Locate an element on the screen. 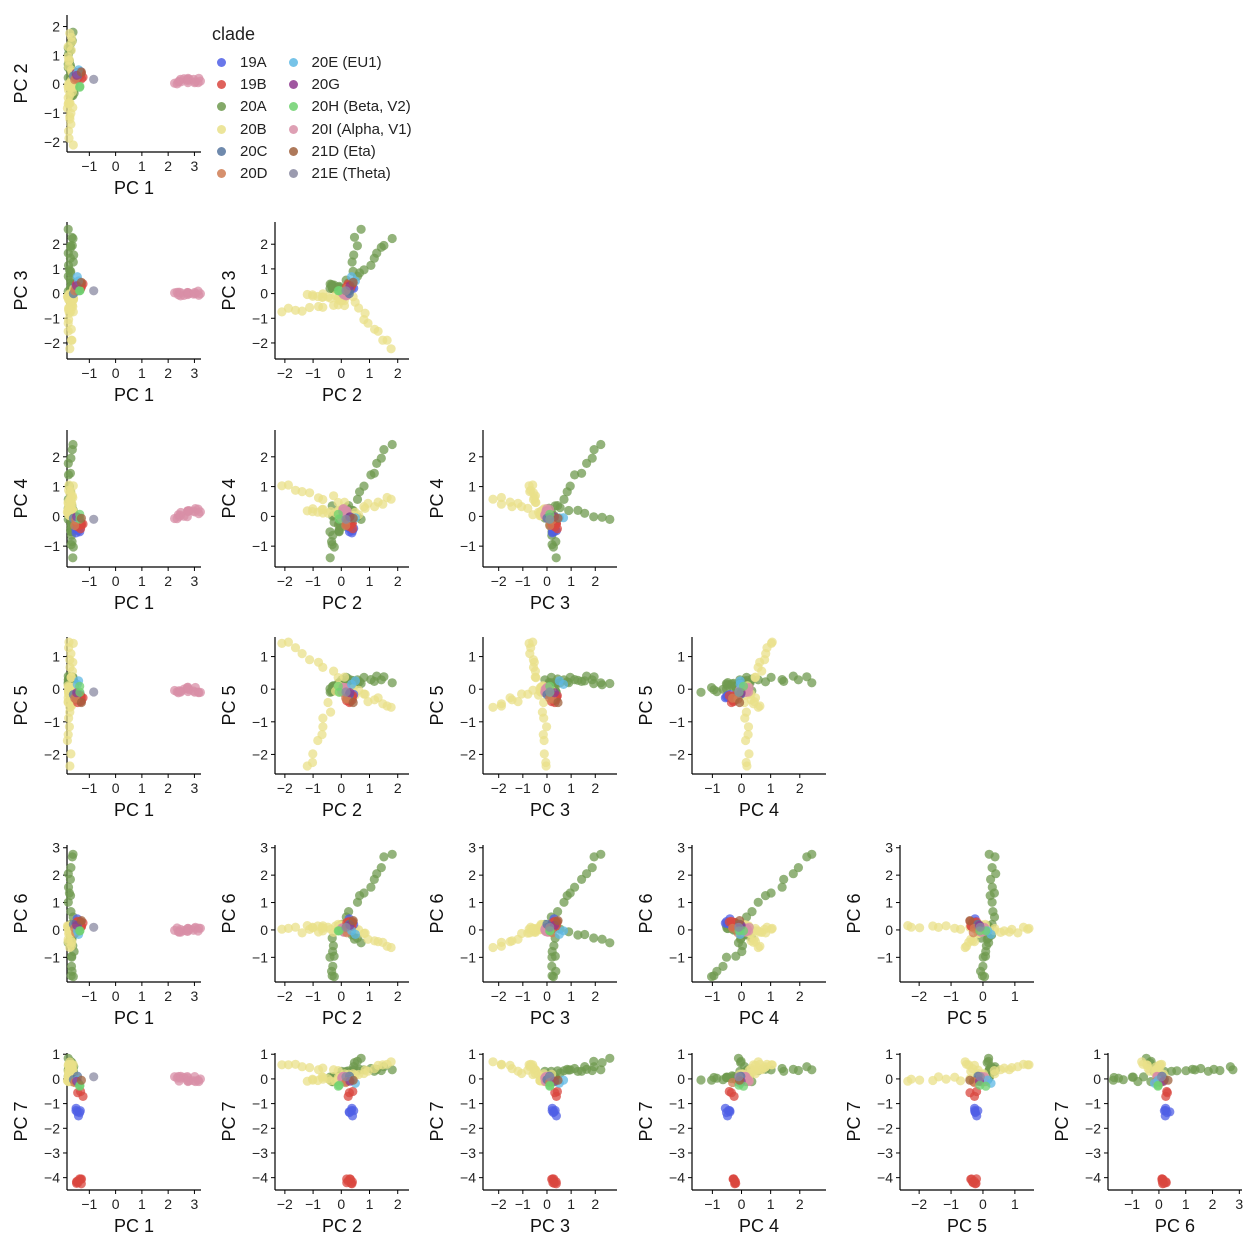  x-tick-label: −1 is located at coordinates (523, 581).